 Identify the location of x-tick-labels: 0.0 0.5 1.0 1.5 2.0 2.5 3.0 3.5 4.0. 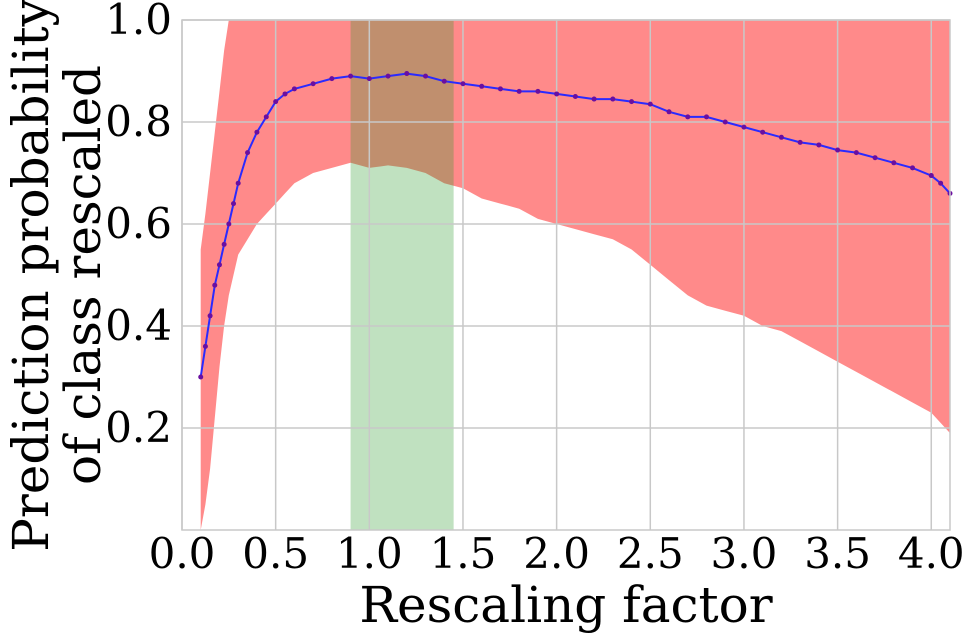
(557, 553).